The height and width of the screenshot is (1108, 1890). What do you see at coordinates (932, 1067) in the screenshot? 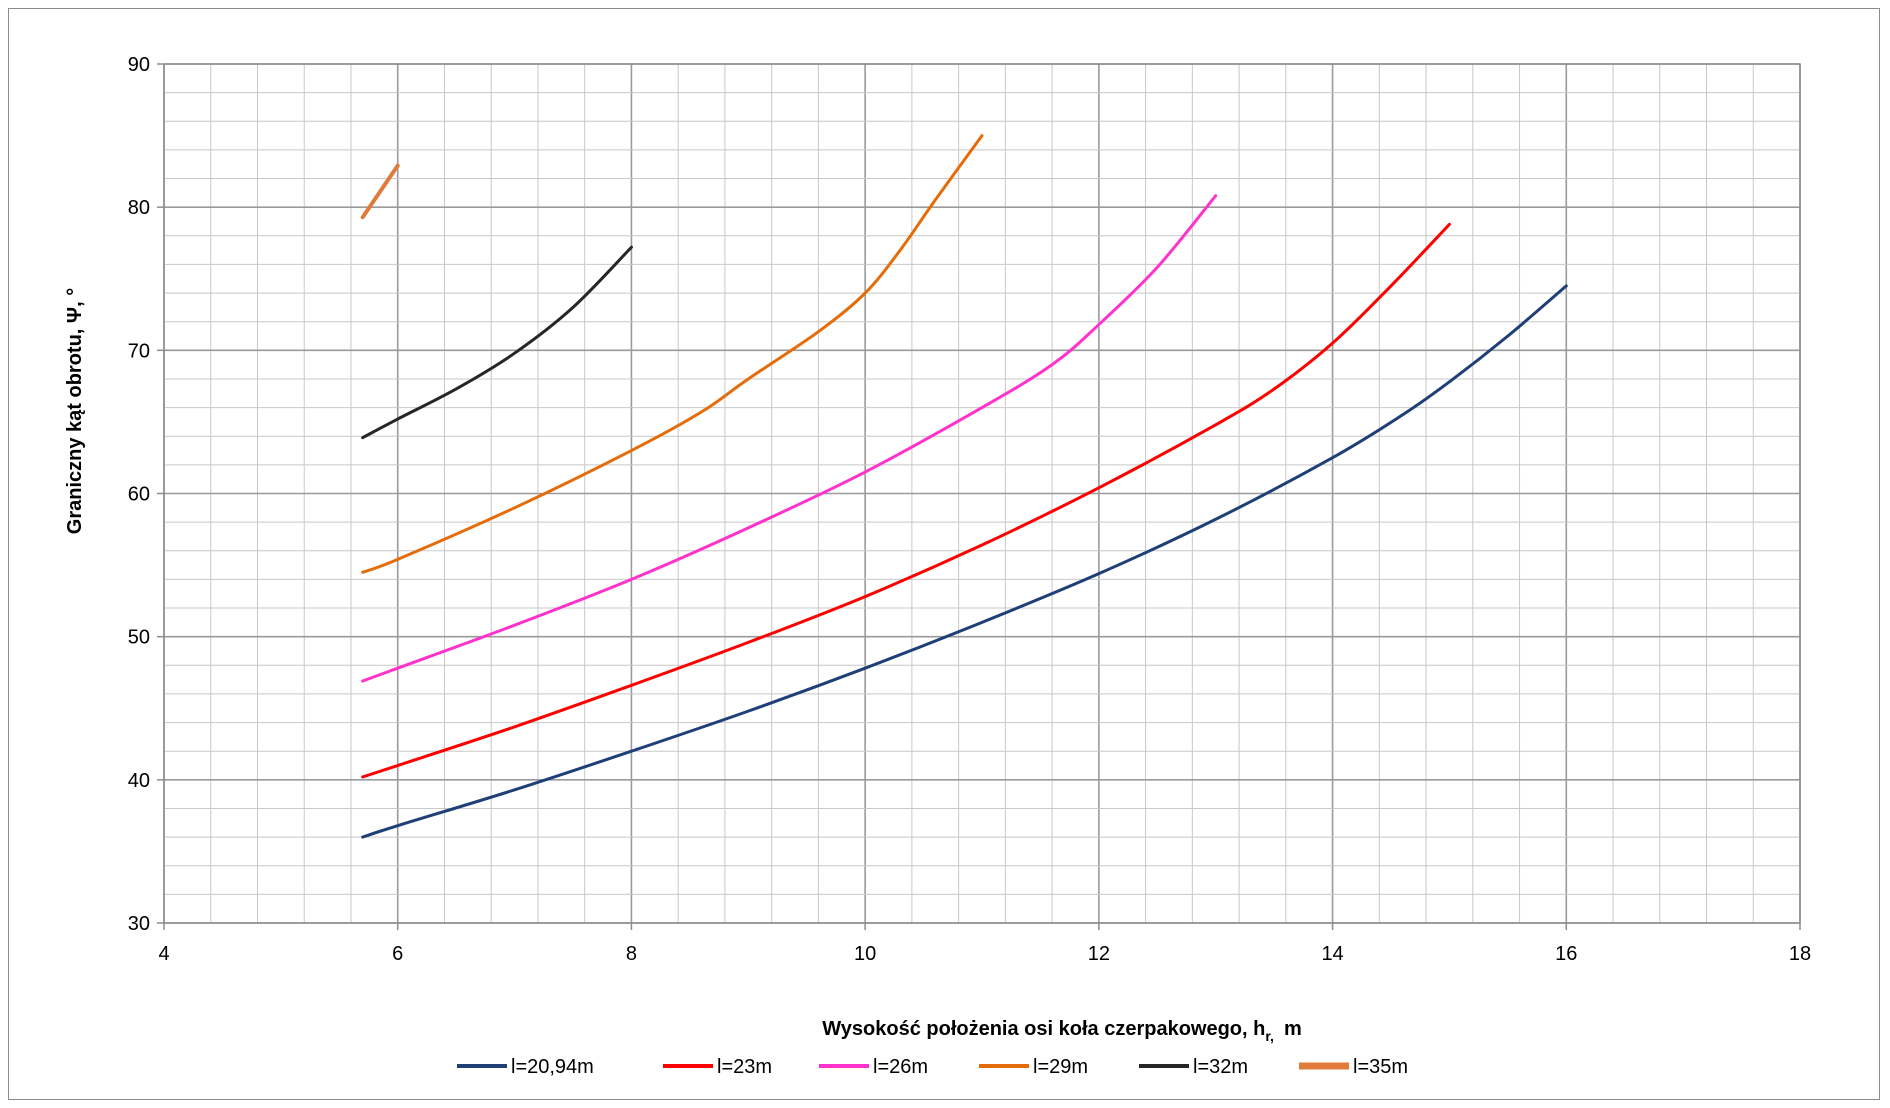
I see `legend: l=20,94m l=23m l=26m l=29m l=32m l=35m` at bounding box center [932, 1067].